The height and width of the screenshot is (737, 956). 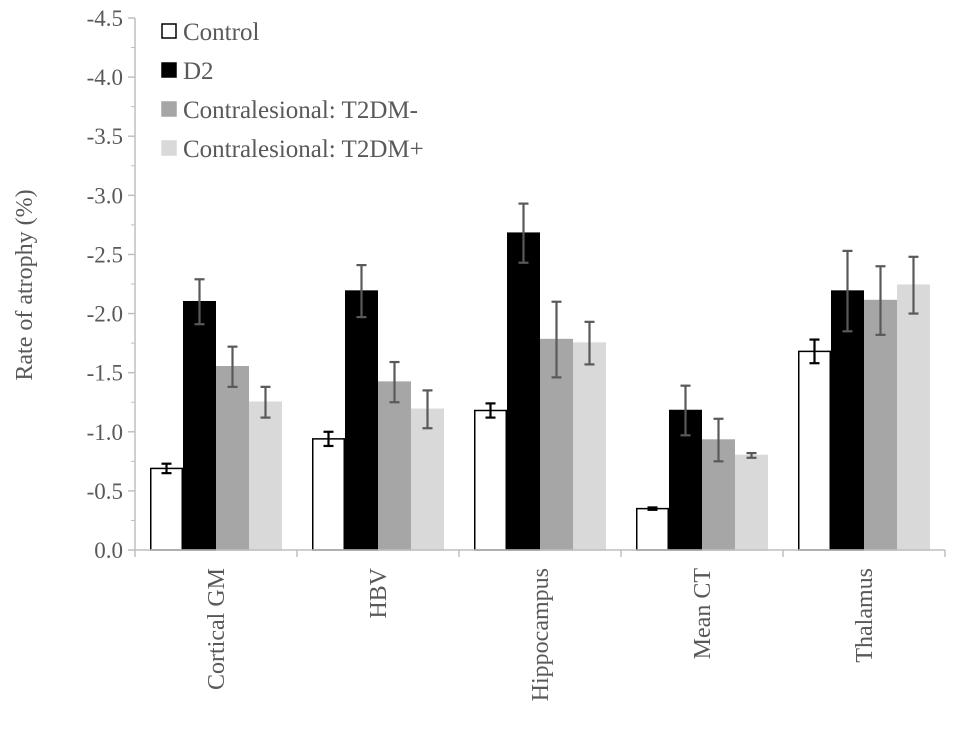 I want to click on x-tick-label: Mean CT, so click(x=703, y=614).